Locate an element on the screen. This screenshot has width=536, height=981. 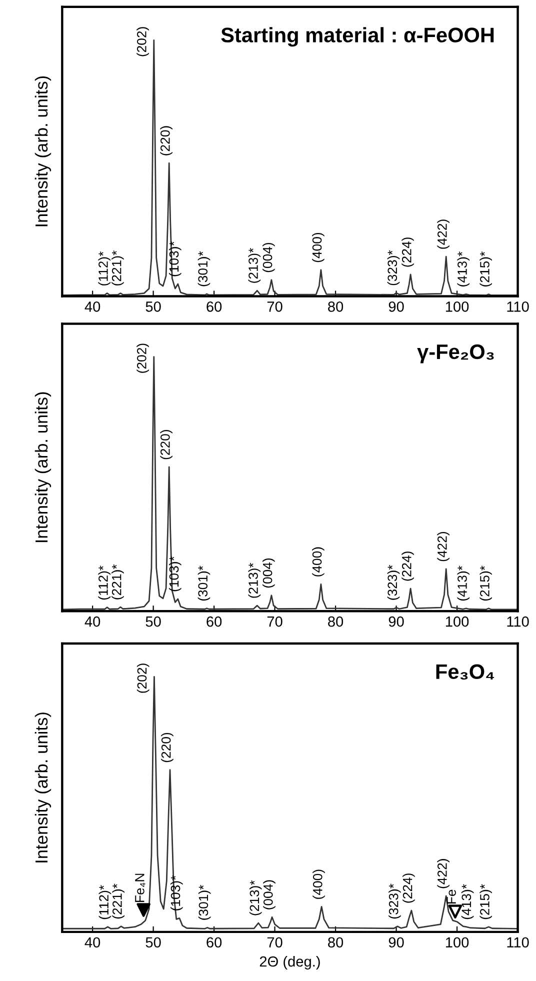
x-axis-title: 2Θ (deg.) is located at coordinates (290, 963).